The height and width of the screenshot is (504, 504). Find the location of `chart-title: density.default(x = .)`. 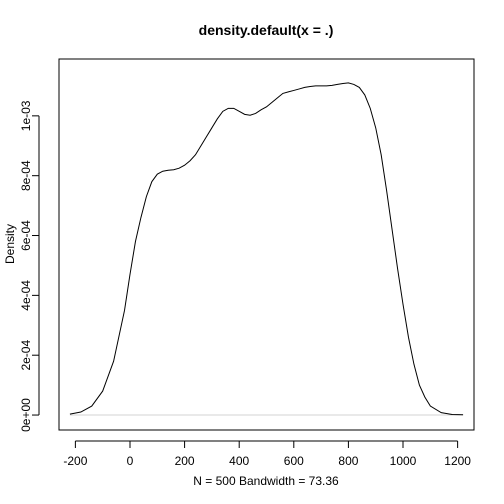

chart-title: density.default(x = .) is located at coordinates (266, 30).